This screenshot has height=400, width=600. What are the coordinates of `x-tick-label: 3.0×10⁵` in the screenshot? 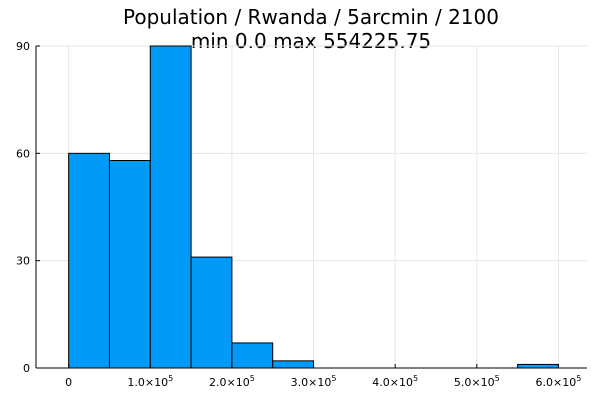 It's located at (314, 381).